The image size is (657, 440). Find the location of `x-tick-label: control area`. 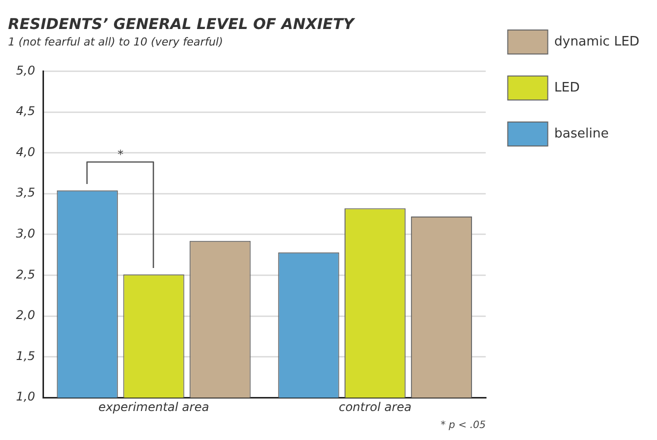

x-tick-label: control area is located at coordinates (375, 407).